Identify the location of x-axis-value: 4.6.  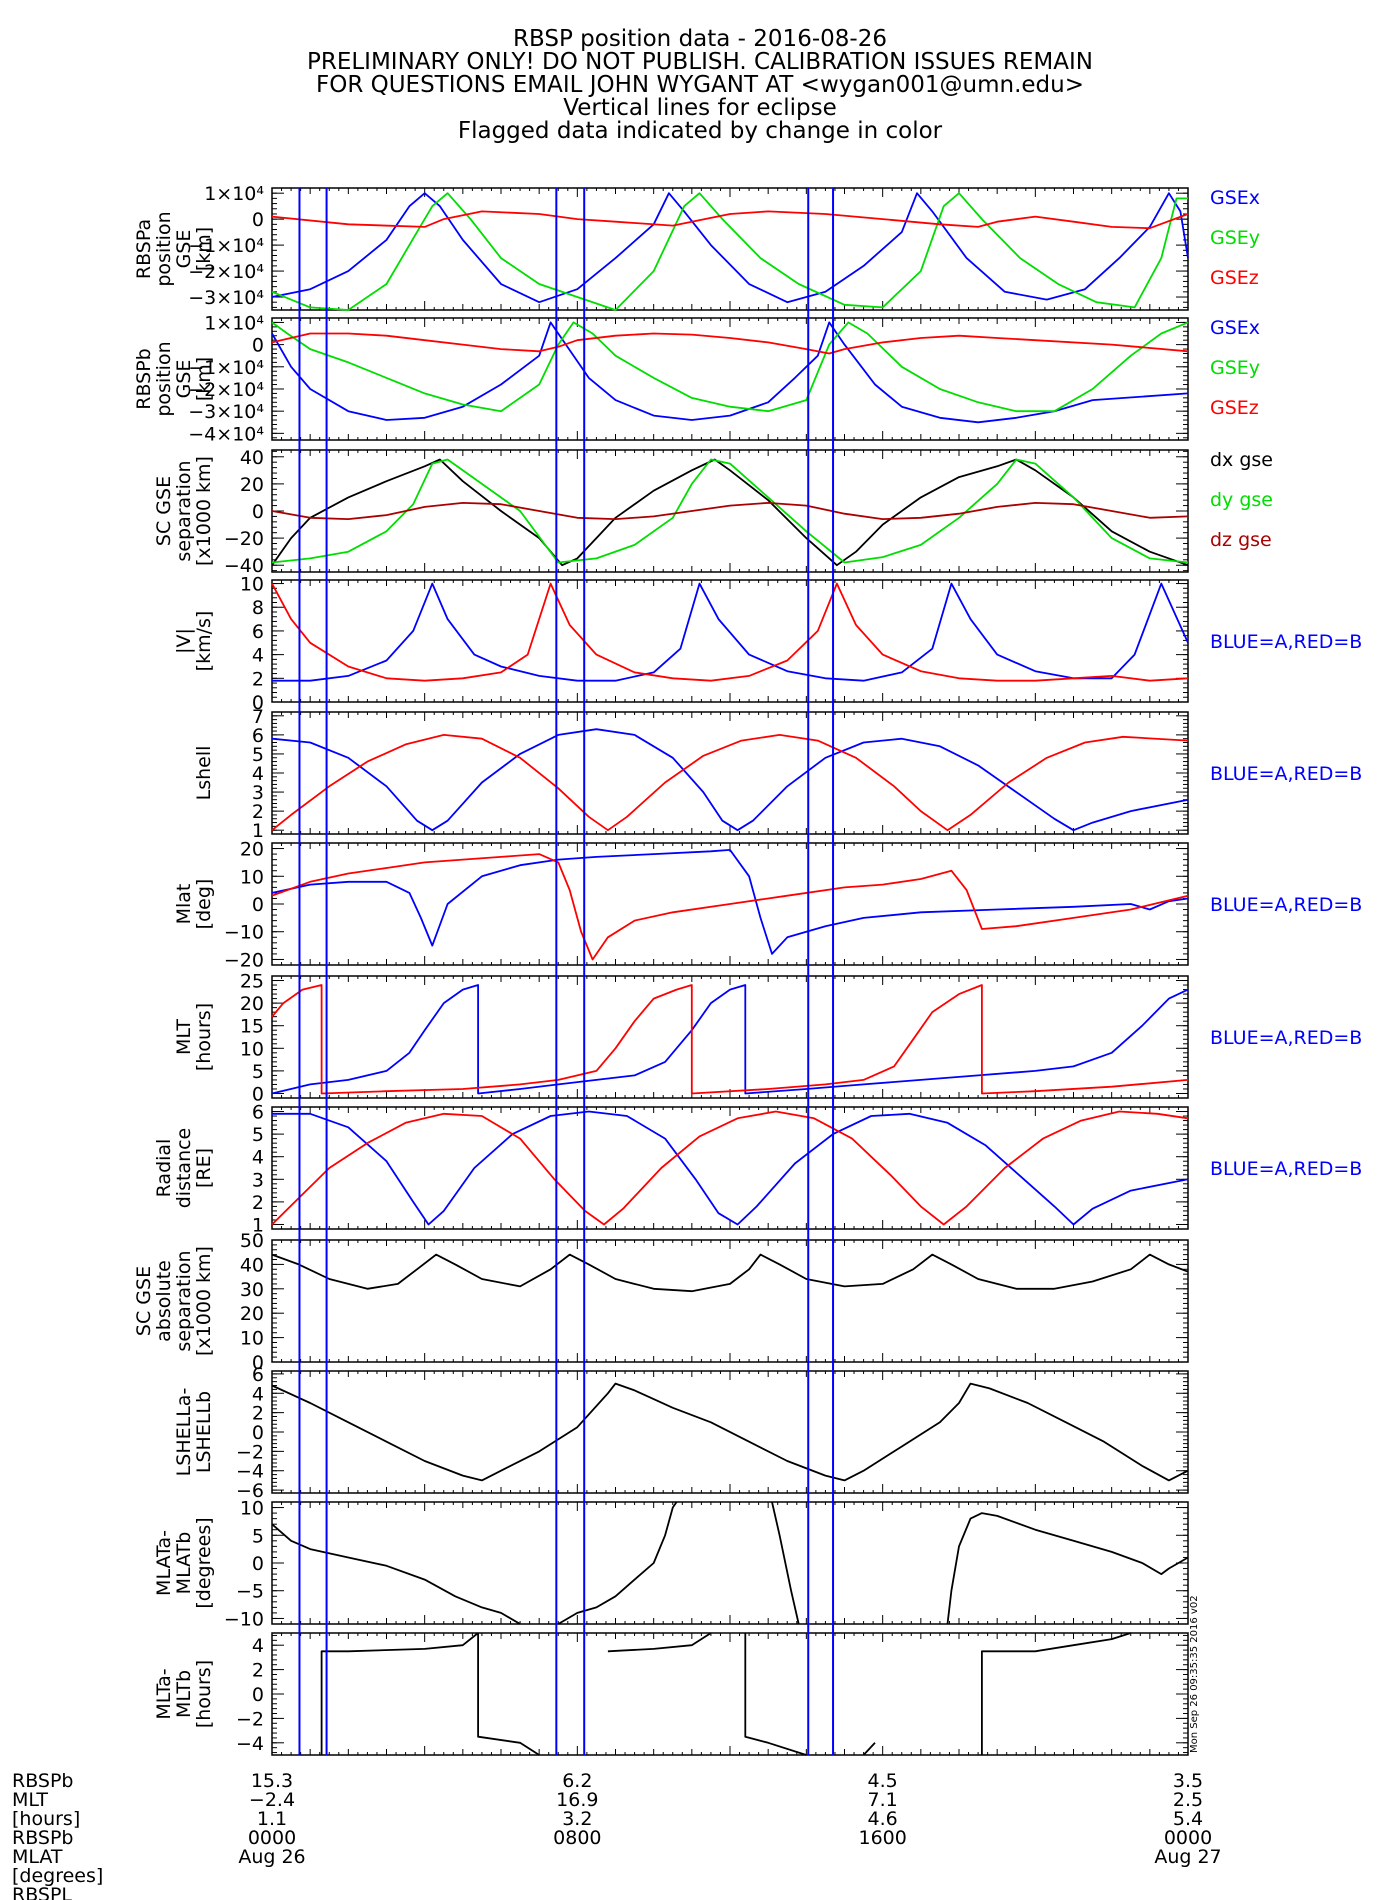
(883, 1819).